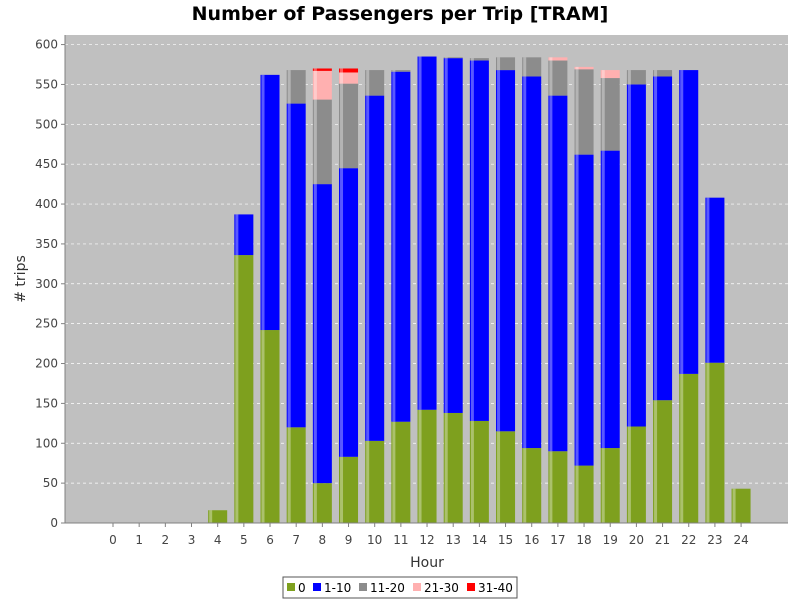 This screenshot has width=800, height=600. I want to click on x-tick-label: 24, so click(740, 540).